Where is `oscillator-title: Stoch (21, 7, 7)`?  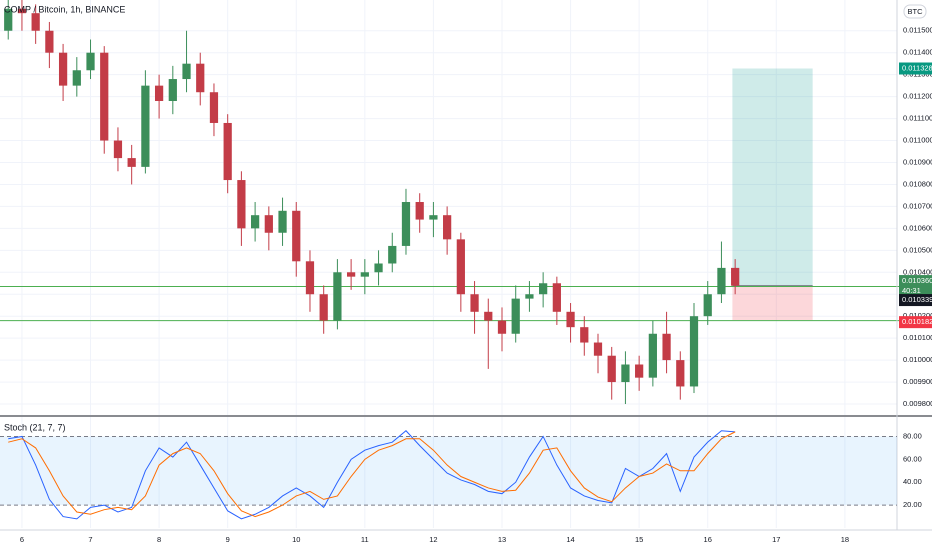
oscillator-title: Stoch (21, 7, 7) is located at coordinates (35, 427).